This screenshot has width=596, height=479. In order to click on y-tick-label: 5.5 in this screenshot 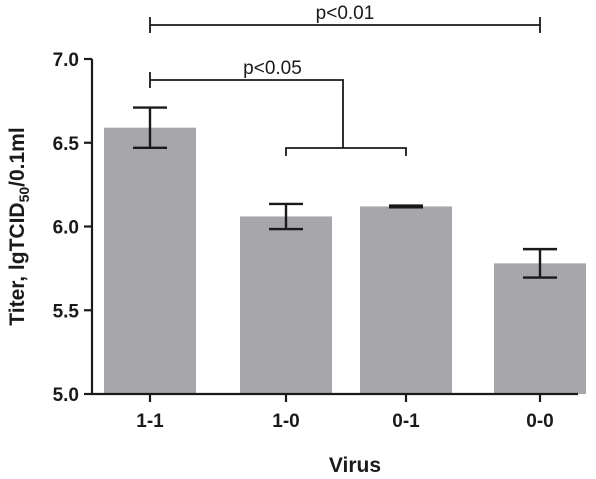, I will do `click(66, 311)`.